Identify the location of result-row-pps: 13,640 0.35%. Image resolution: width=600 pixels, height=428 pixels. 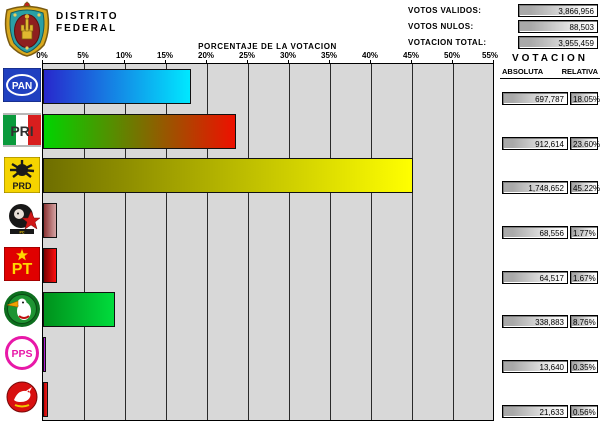
(550, 366).